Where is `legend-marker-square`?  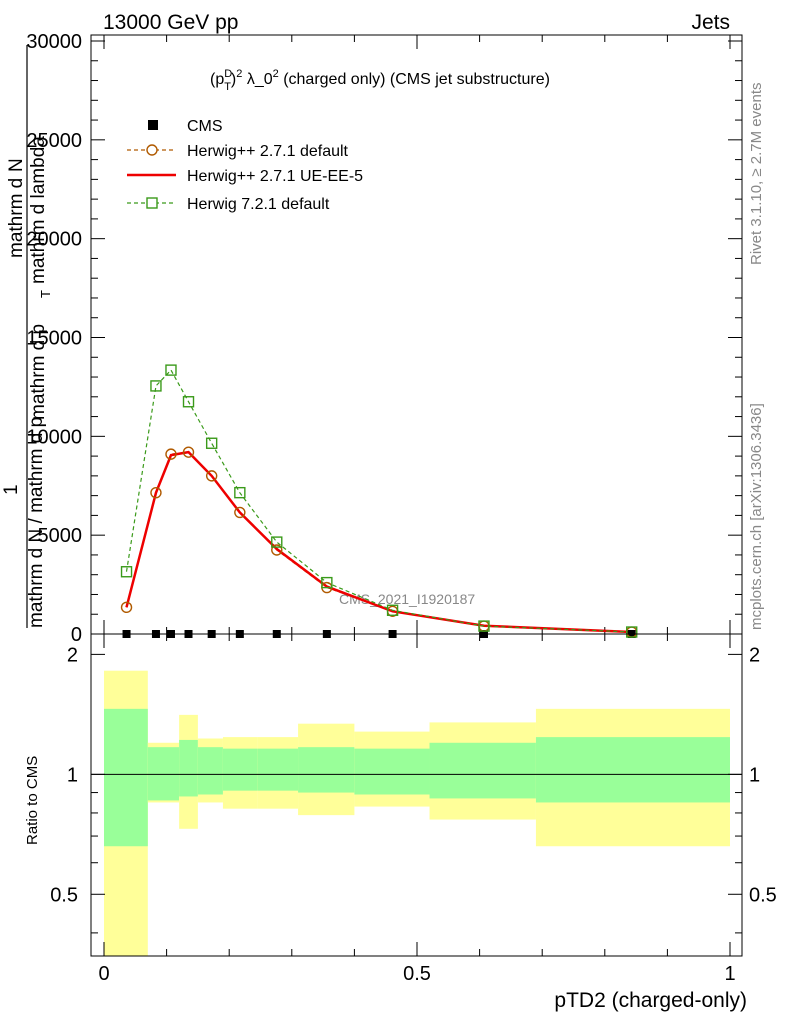 legend-marker-square is located at coordinates (152, 203).